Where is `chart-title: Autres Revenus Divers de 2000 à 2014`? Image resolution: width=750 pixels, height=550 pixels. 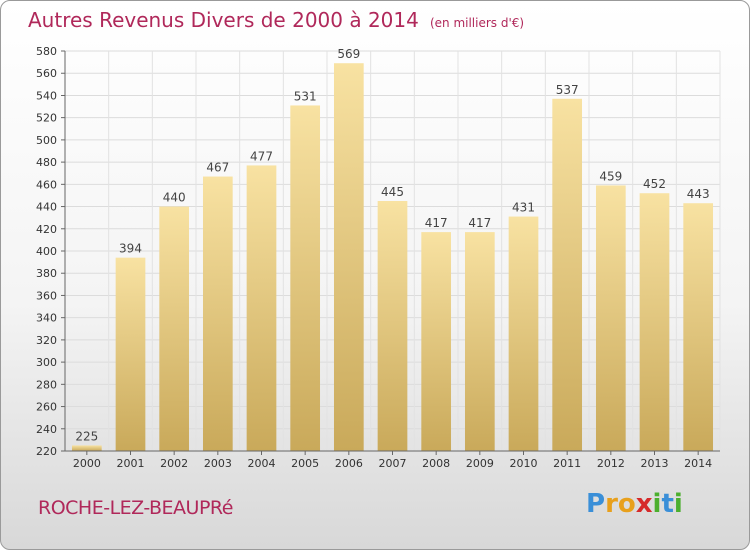 chart-title: Autres Revenus Divers de 2000 à 2014 is located at coordinates (223, 20).